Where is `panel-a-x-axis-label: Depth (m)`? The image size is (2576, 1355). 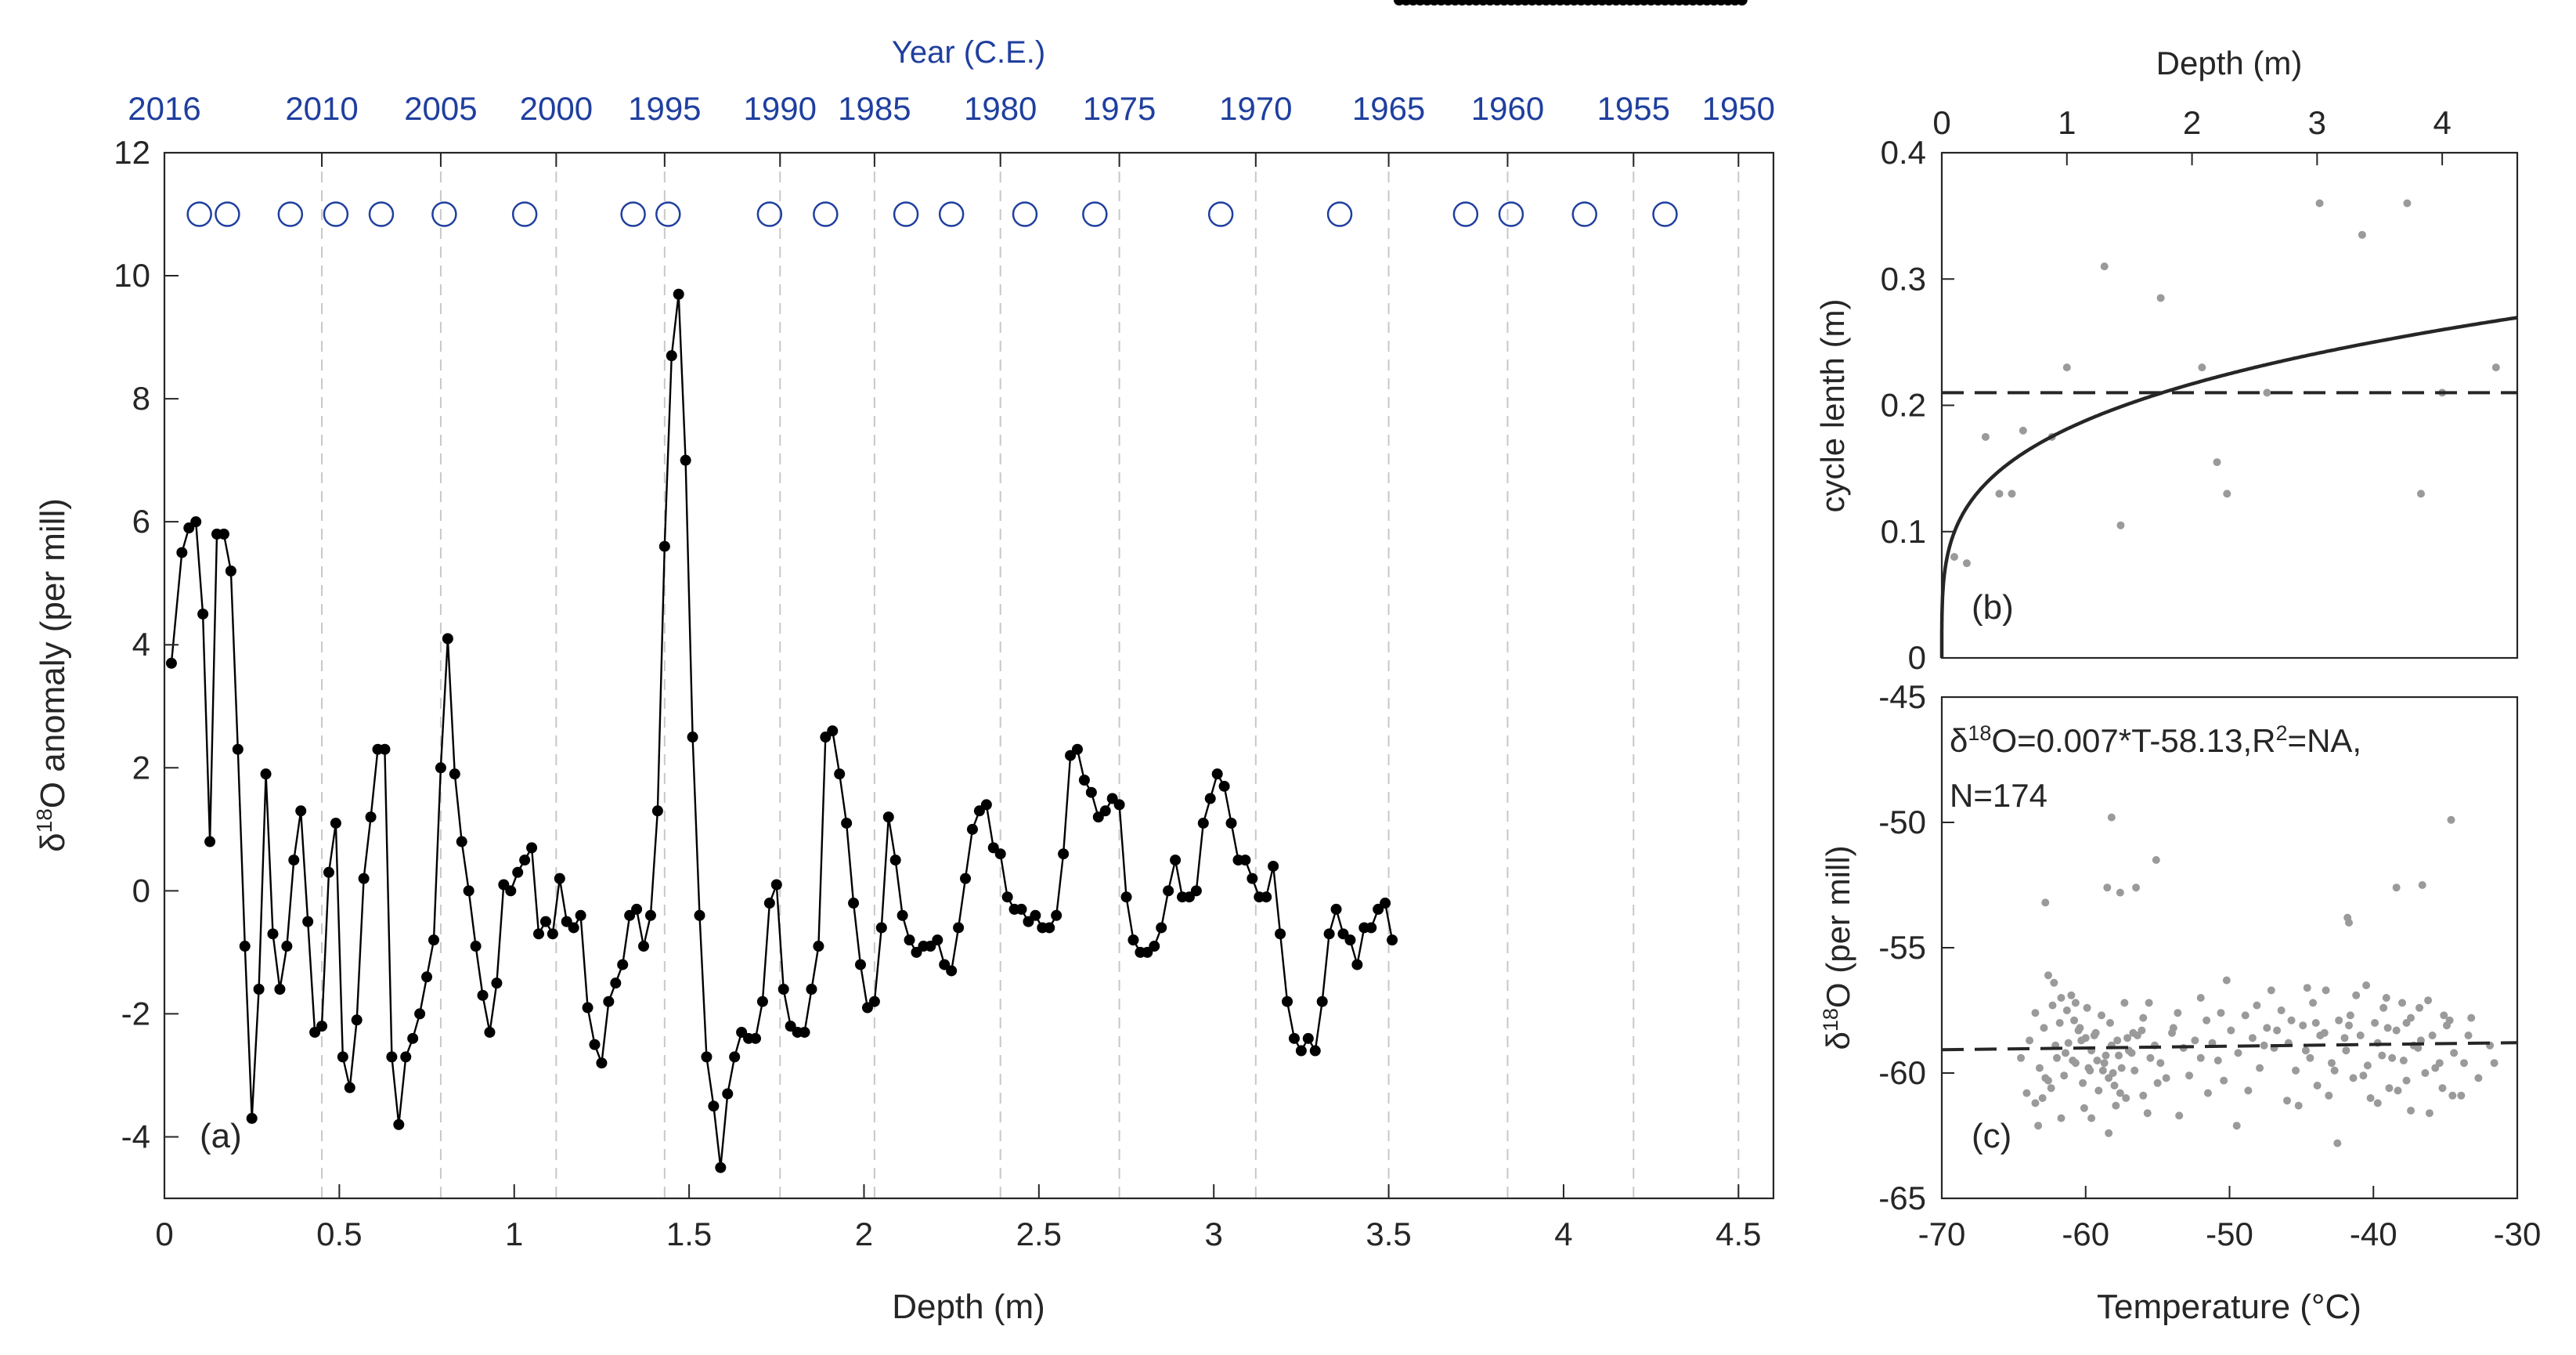 panel-a-x-axis-label: Depth (m) is located at coordinates (969, 1307).